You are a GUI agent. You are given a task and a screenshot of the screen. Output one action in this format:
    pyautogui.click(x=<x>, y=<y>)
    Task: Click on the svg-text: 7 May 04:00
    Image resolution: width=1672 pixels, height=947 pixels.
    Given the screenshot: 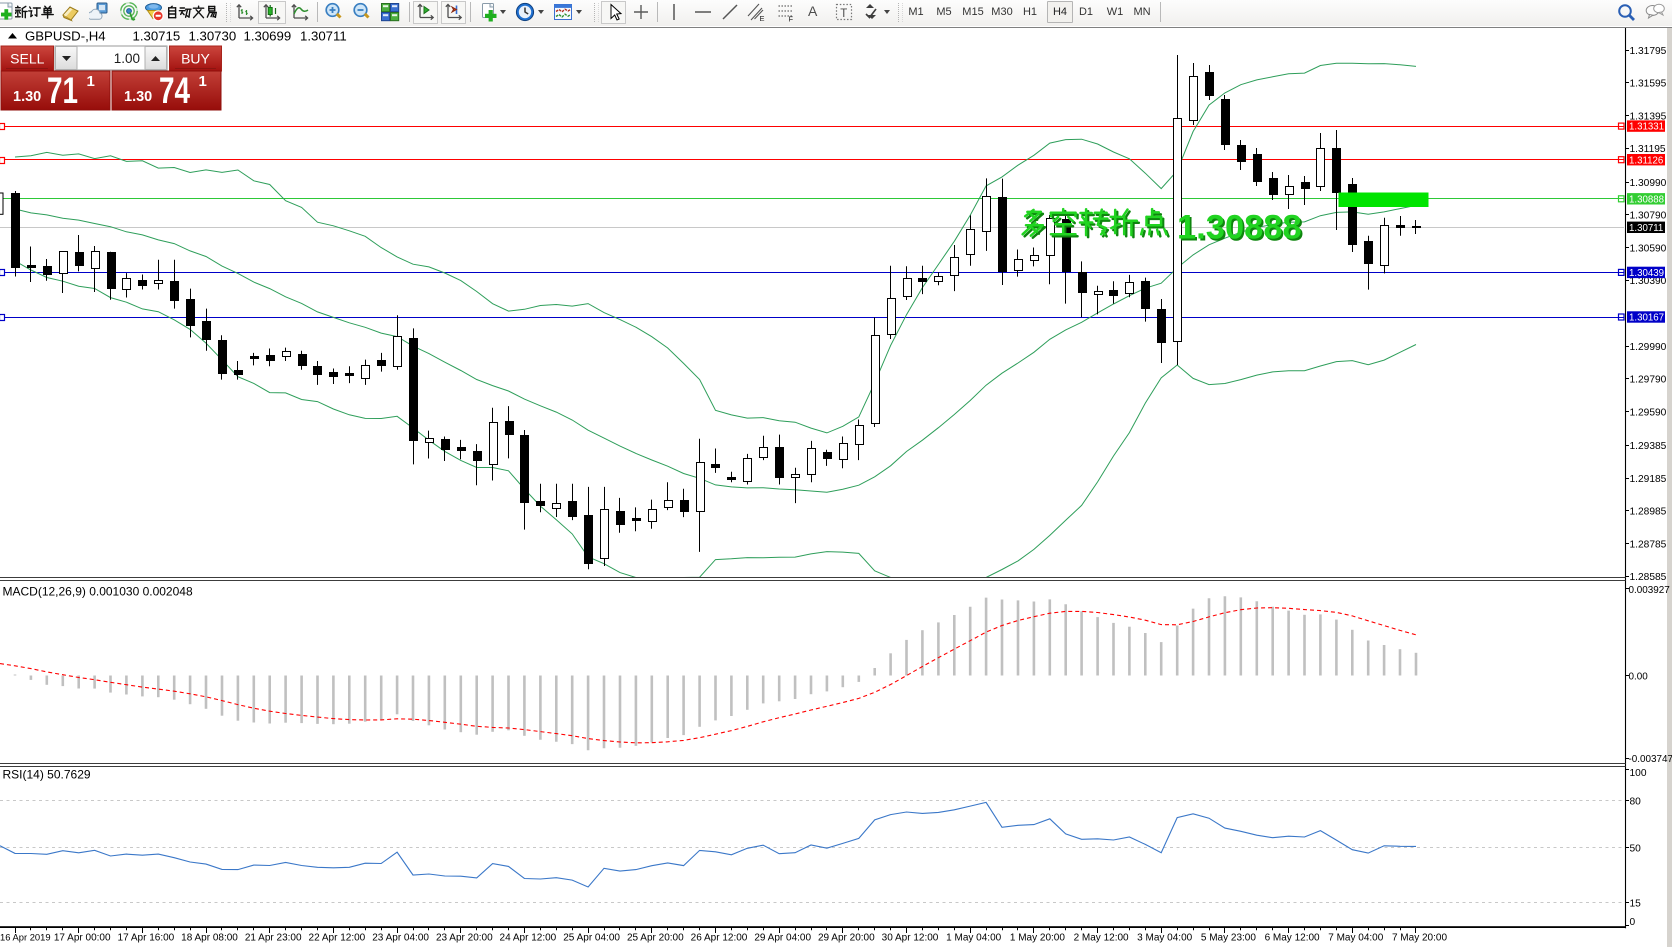 What is the action you would take?
    pyautogui.click(x=1355, y=938)
    